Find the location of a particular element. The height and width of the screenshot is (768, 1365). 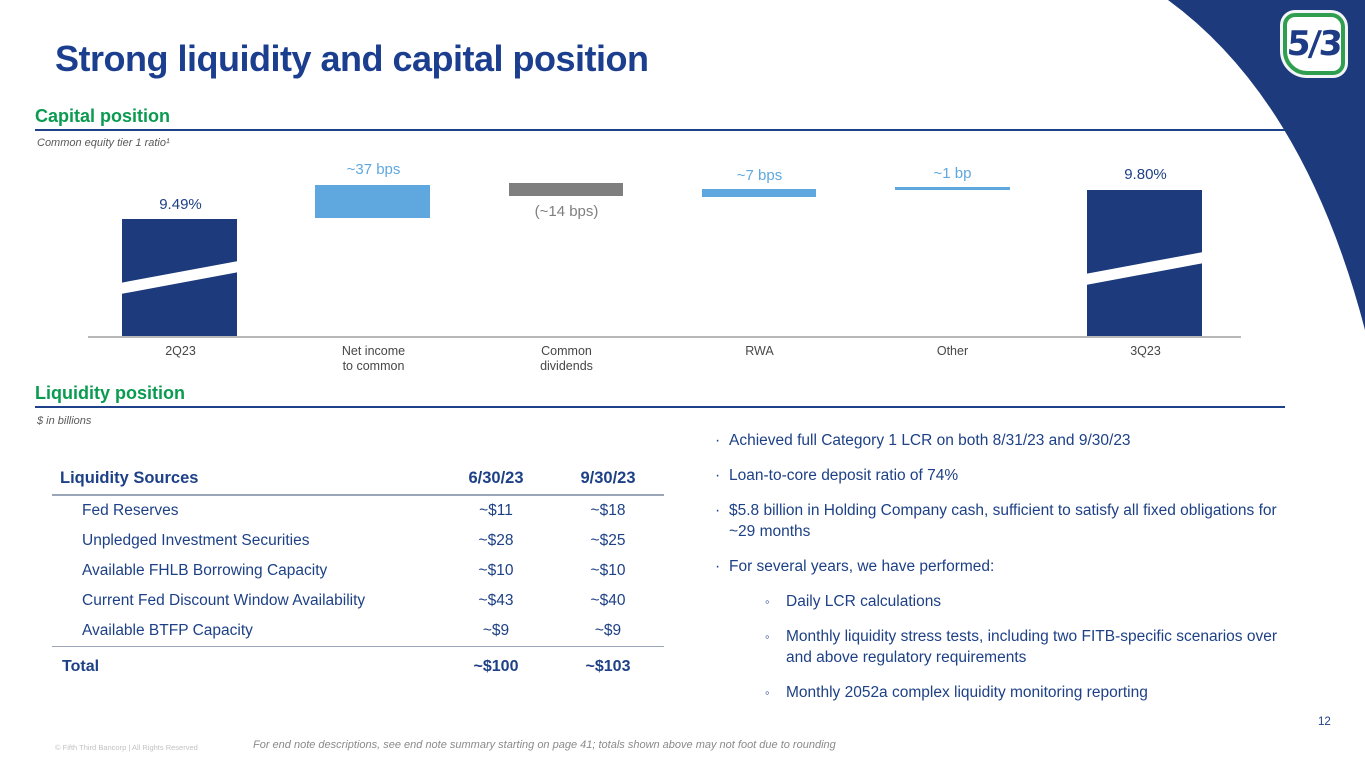

row-value-2: ~$40 is located at coordinates (608, 600).